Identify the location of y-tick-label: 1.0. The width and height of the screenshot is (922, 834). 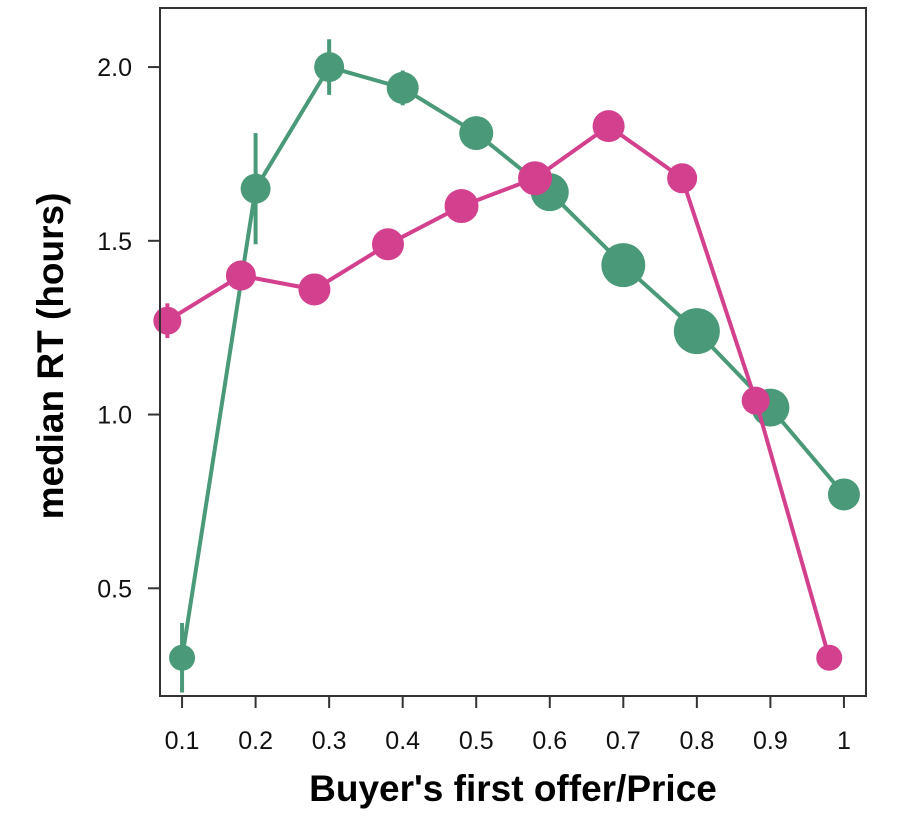
(114, 416).